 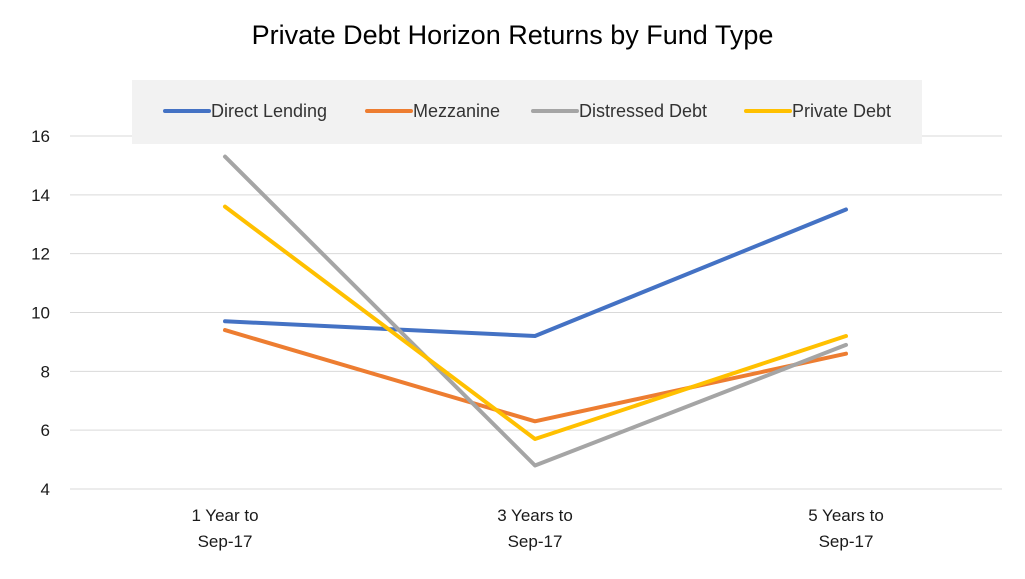 I want to click on y-tick-label: 14, so click(x=40, y=195).